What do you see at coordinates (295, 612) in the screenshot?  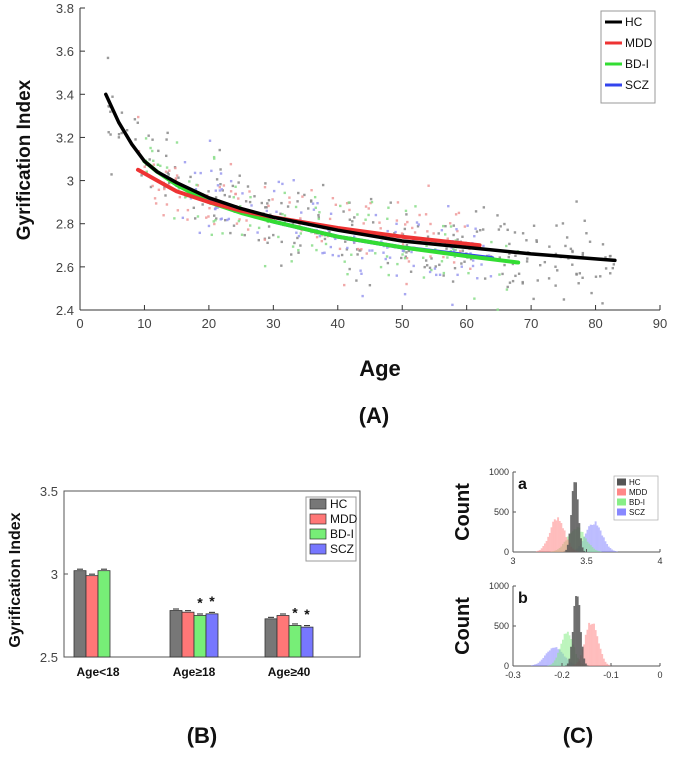 I see `significance-marker: *` at bounding box center [295, 612].